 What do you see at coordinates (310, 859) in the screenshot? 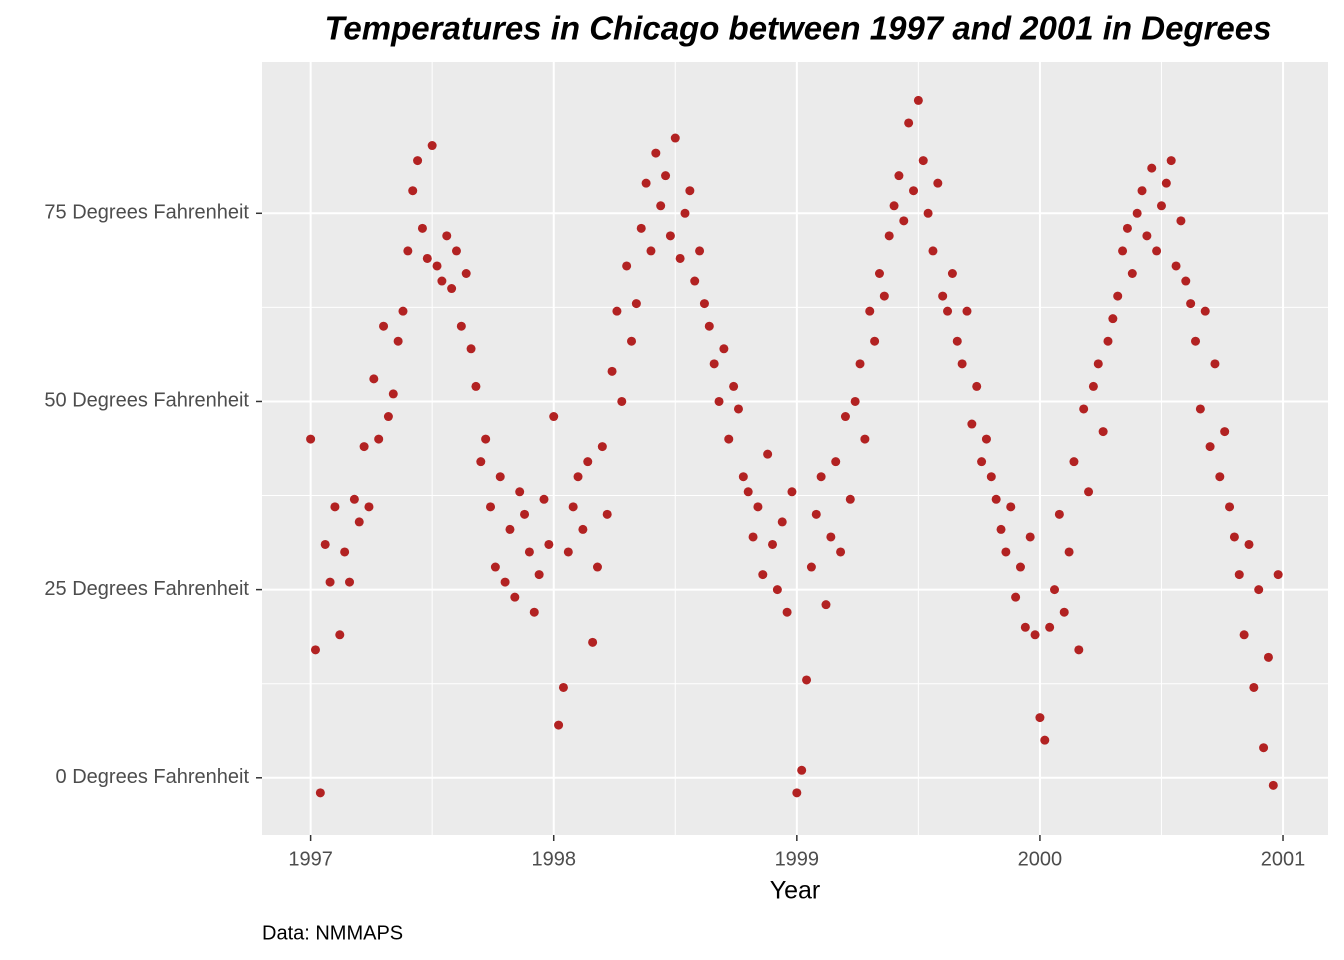
I see `x-tick-label: 1997` at bounding box center [310, 859].